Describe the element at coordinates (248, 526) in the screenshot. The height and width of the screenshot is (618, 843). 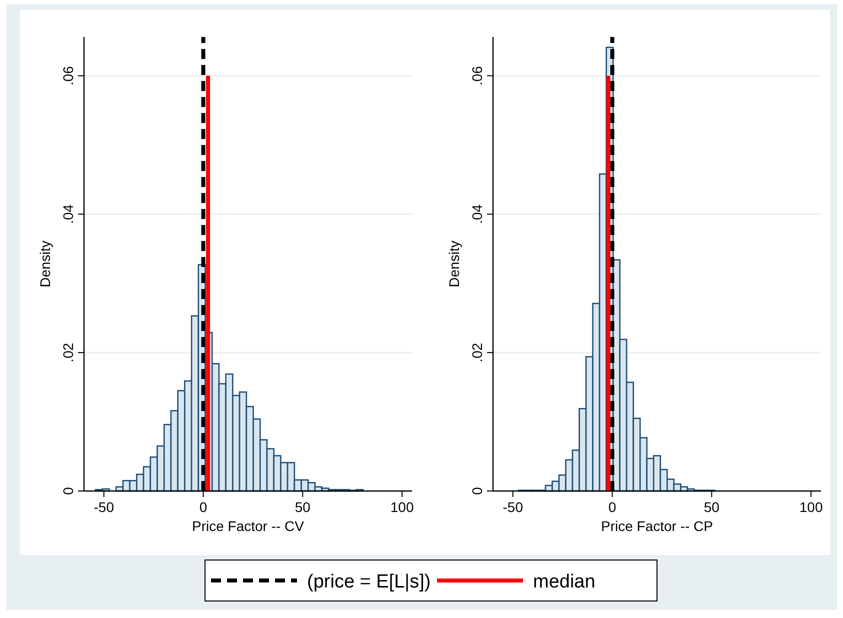
I see `x-axis-title: Price Factor -- CV` at that location.